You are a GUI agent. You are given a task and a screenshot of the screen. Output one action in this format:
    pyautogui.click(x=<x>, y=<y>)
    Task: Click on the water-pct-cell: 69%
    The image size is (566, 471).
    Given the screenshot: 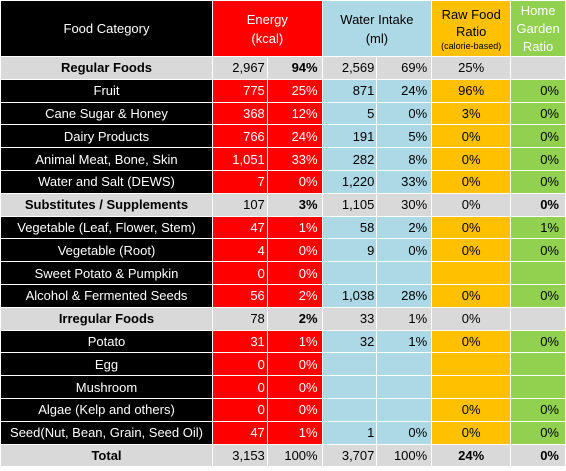 What is the action you would take?
    pyautogui.click(x=404, y=68)
    